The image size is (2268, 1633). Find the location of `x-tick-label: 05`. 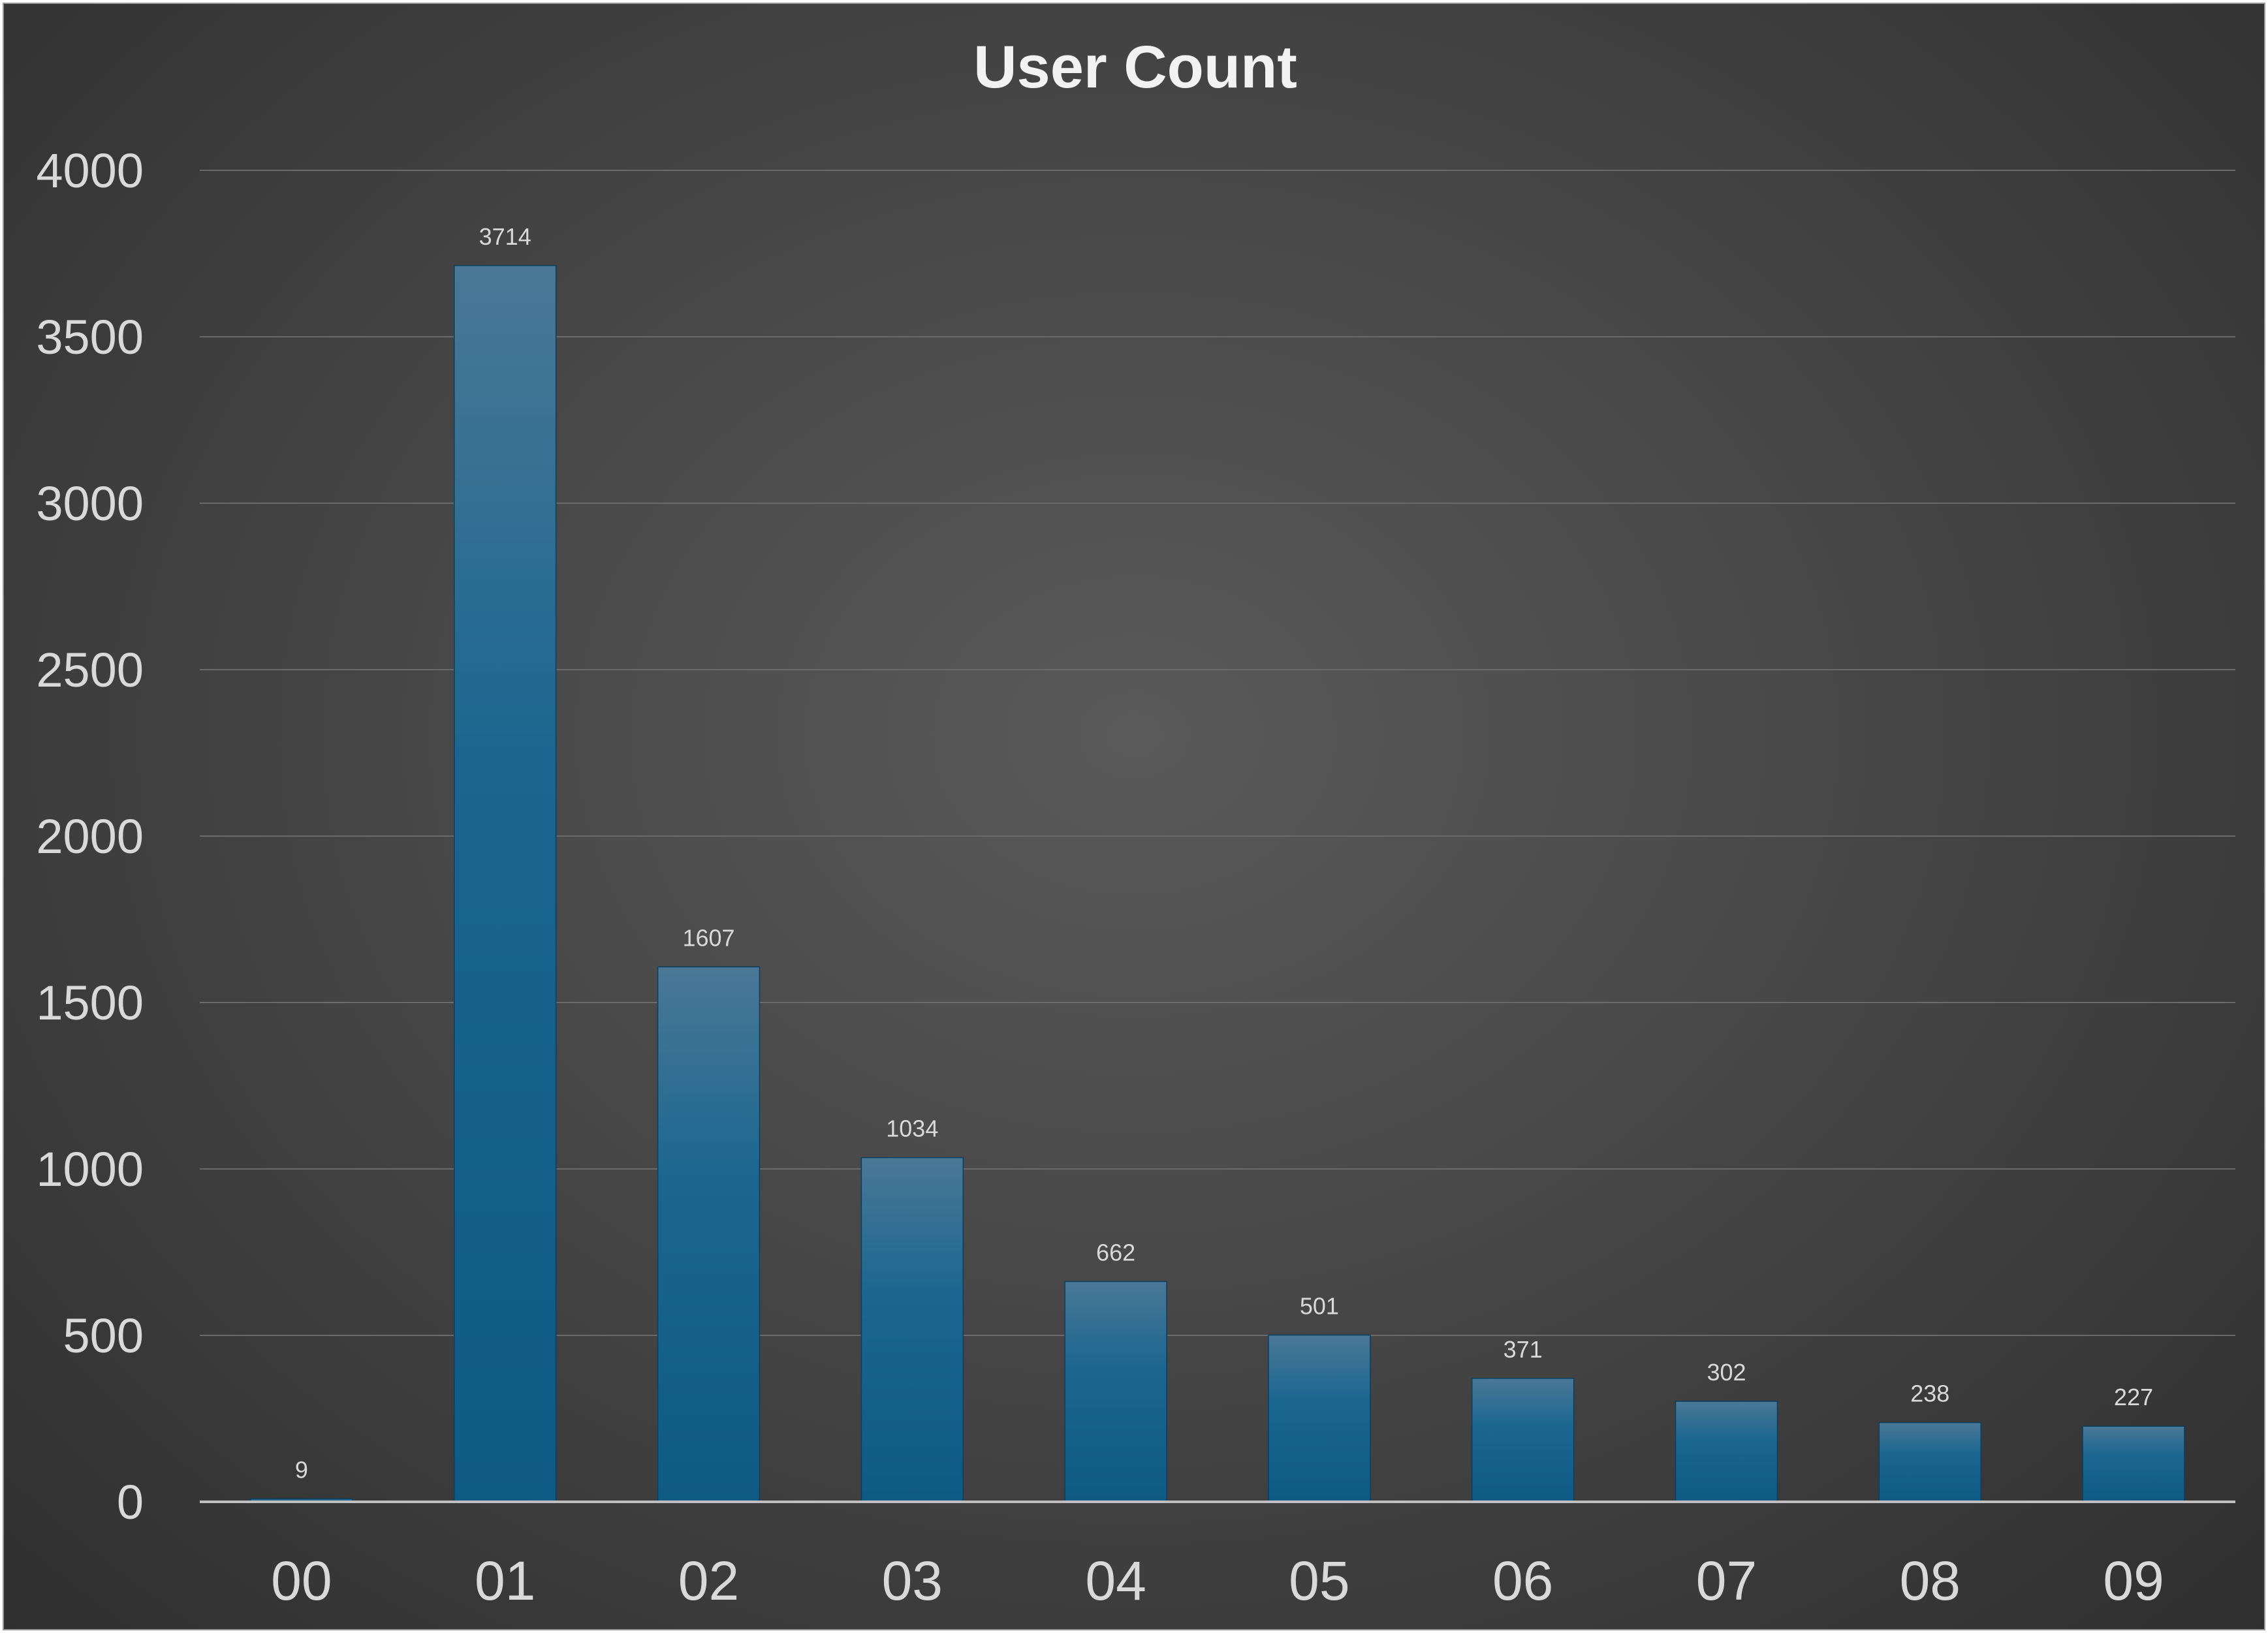

x-tick-label: 05 is located at coordinates (1319, 1580).